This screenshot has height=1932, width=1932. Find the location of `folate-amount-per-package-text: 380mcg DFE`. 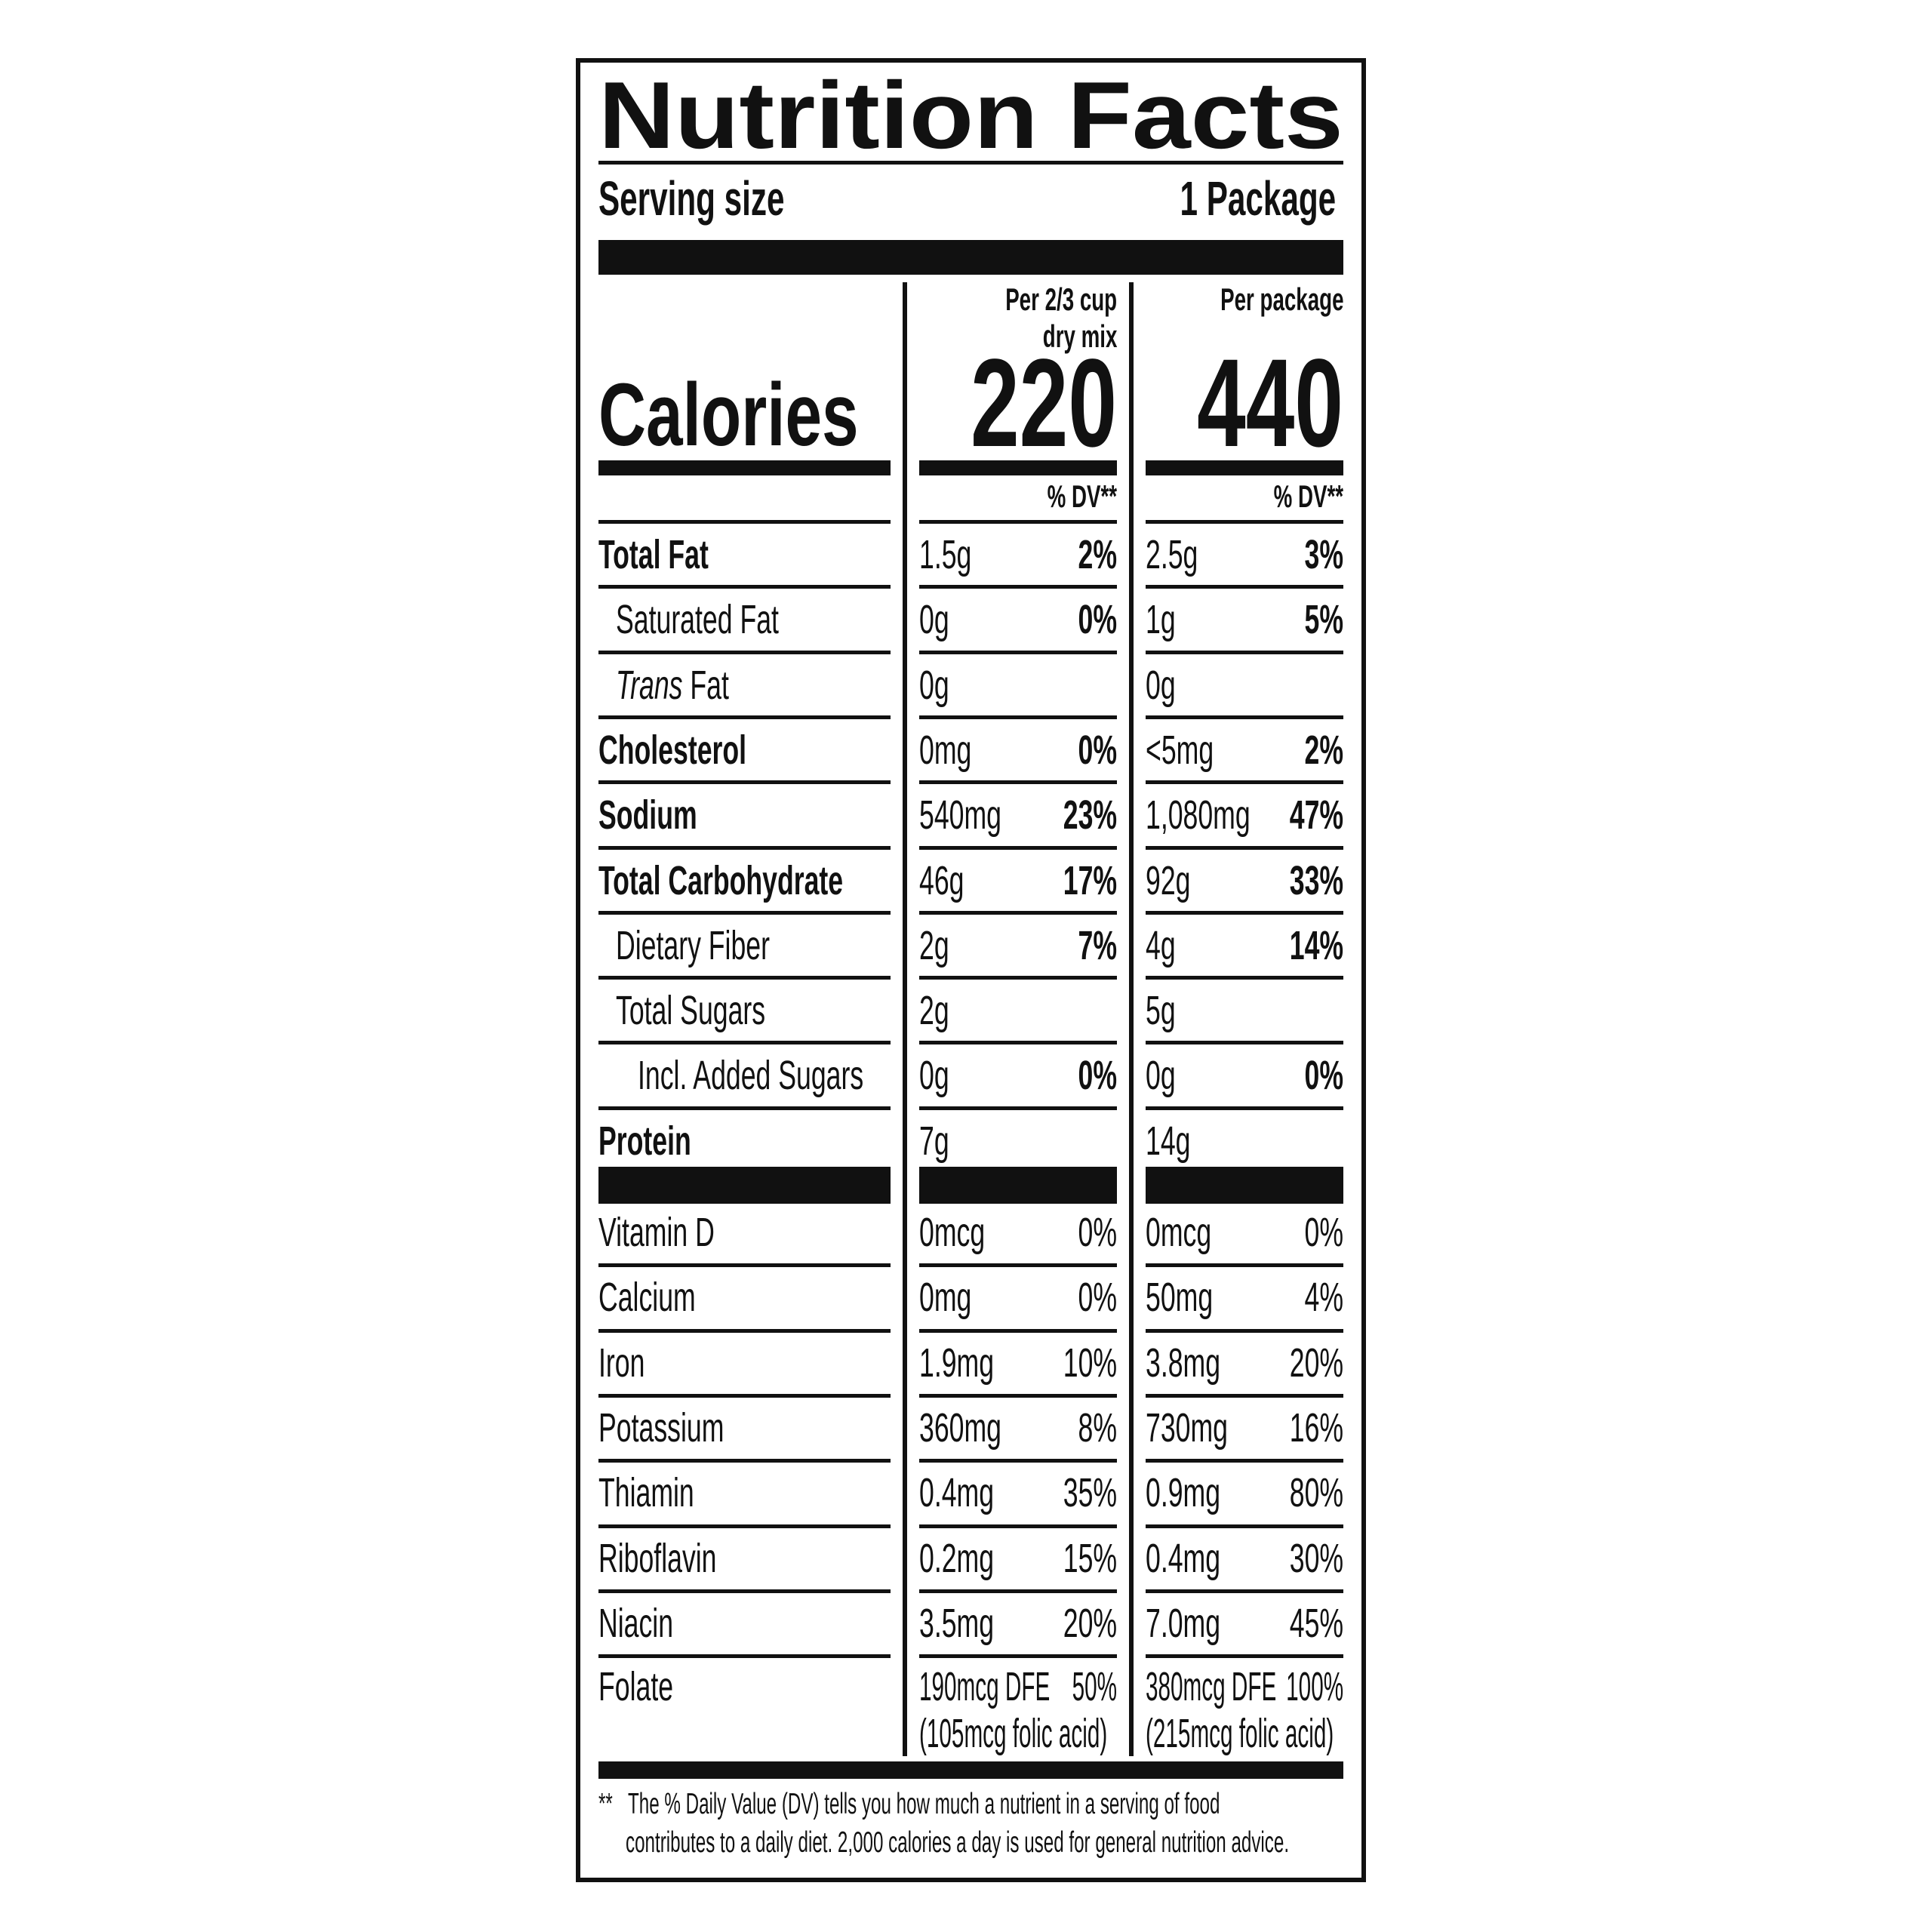

folate-amount-per-package-text: 380mcg DFE is located at coordinates (1211, 1686).